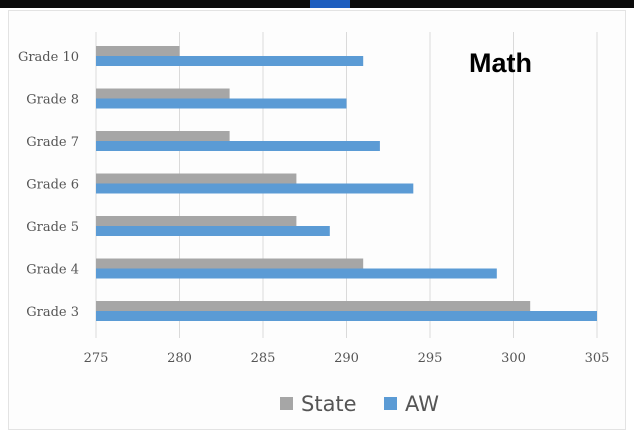 The width and height of the screenshot is (634, 436). What do you see at coordinates (52, 185) in the screenshot?
I see `category-label: Grade 6` at bounding box center [52, 185].